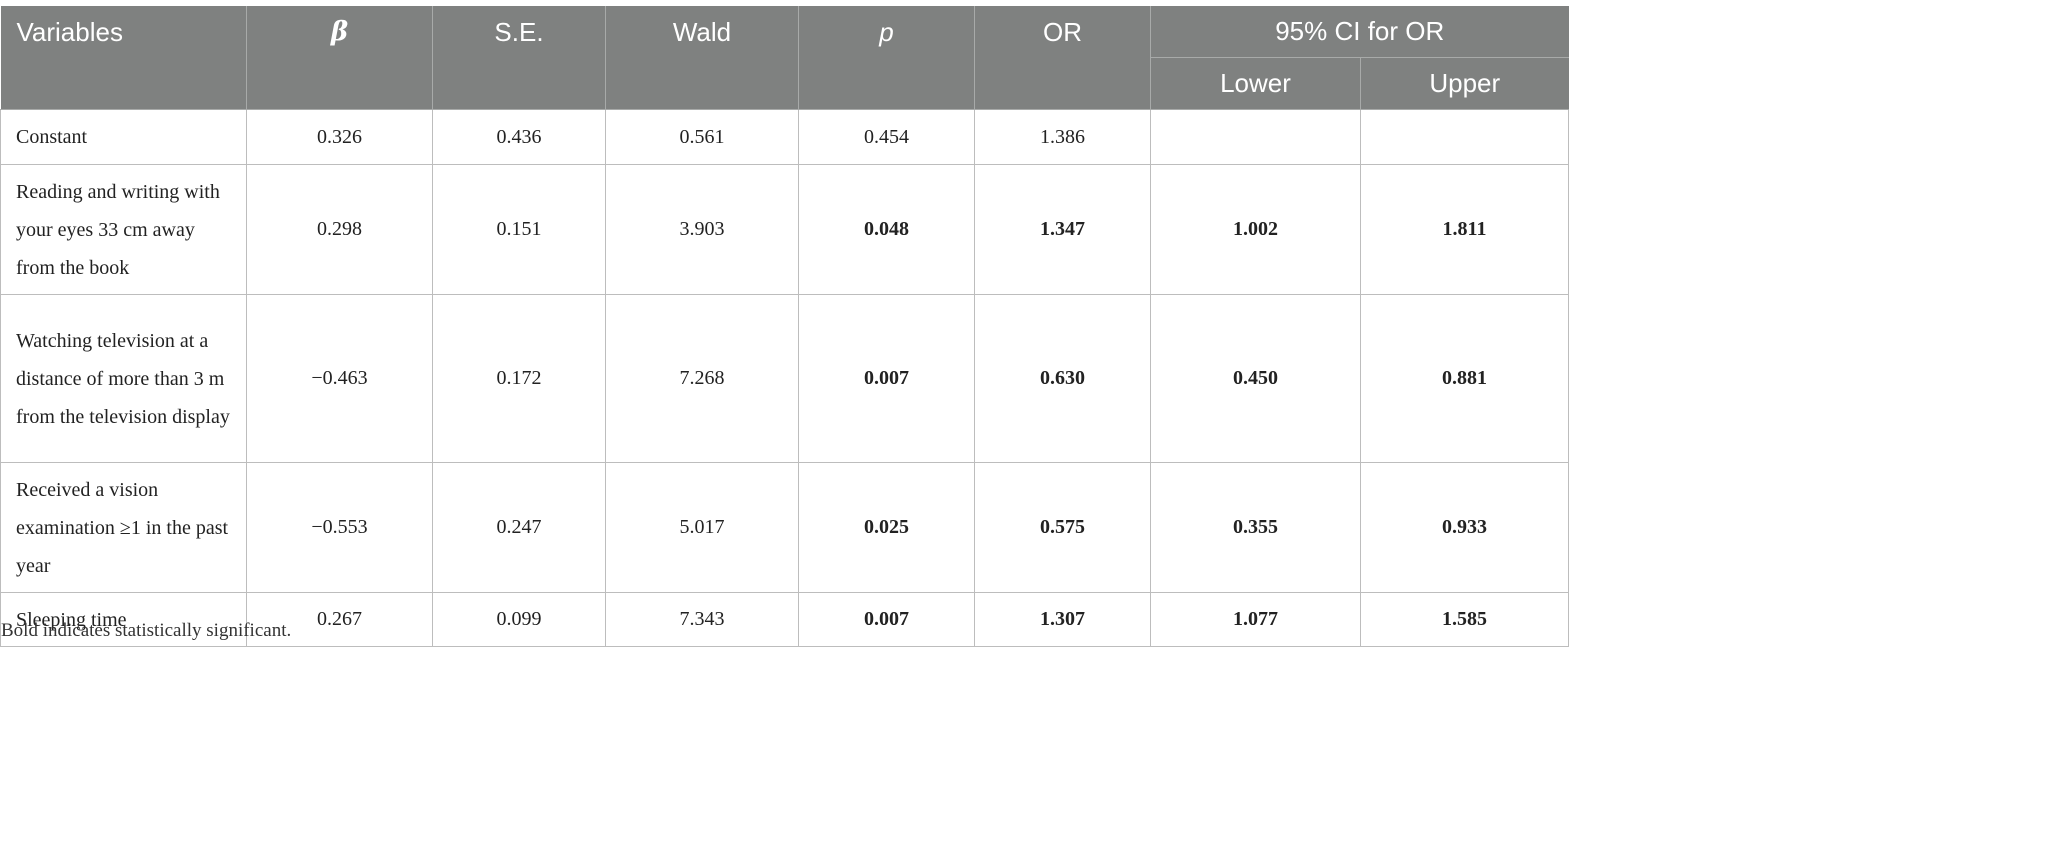 This screenshot has height=859, width=2068. What do you see at coordinates (1255, 137) in the screenshot?
I see `cell-lower` at bounding box center [1255, 137].